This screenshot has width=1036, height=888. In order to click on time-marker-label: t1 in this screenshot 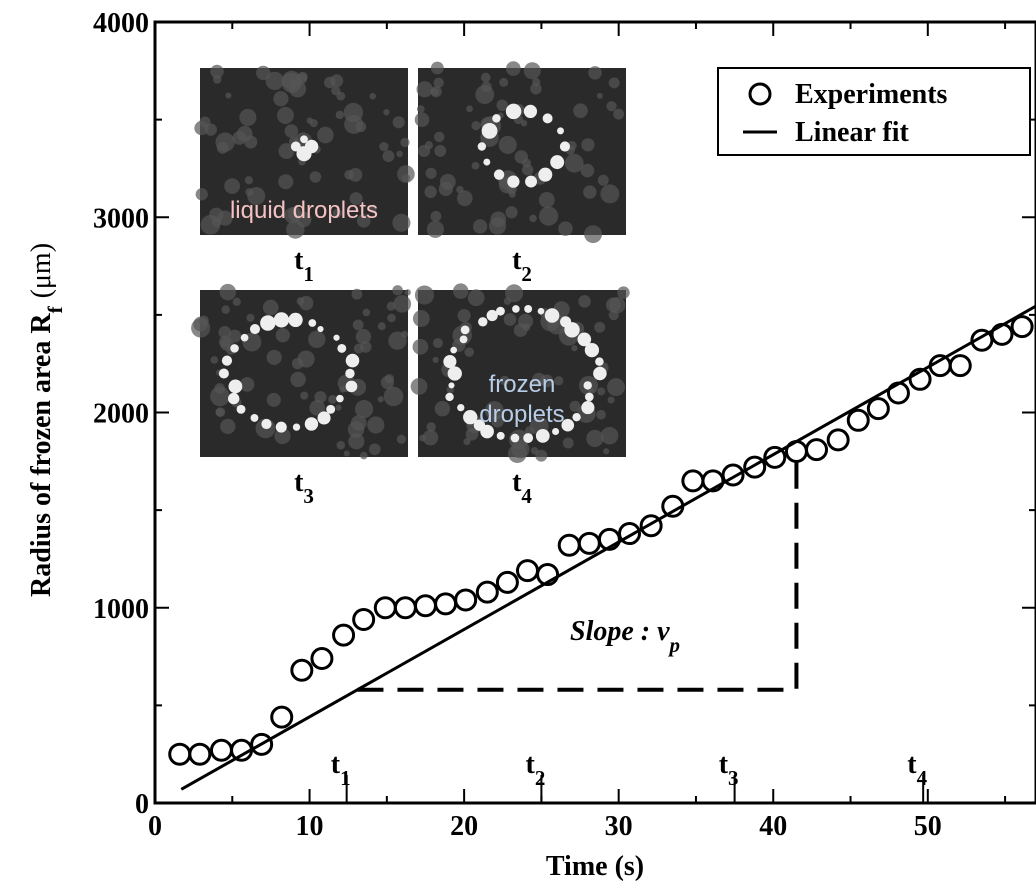, I will do `click(341, 769)`.